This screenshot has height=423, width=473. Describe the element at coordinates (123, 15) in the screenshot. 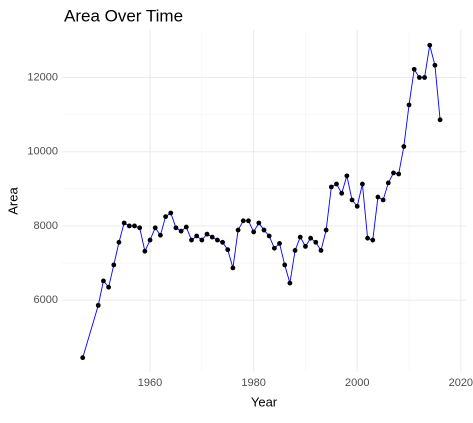

I see `chart-title: Area Over Time` at that location.